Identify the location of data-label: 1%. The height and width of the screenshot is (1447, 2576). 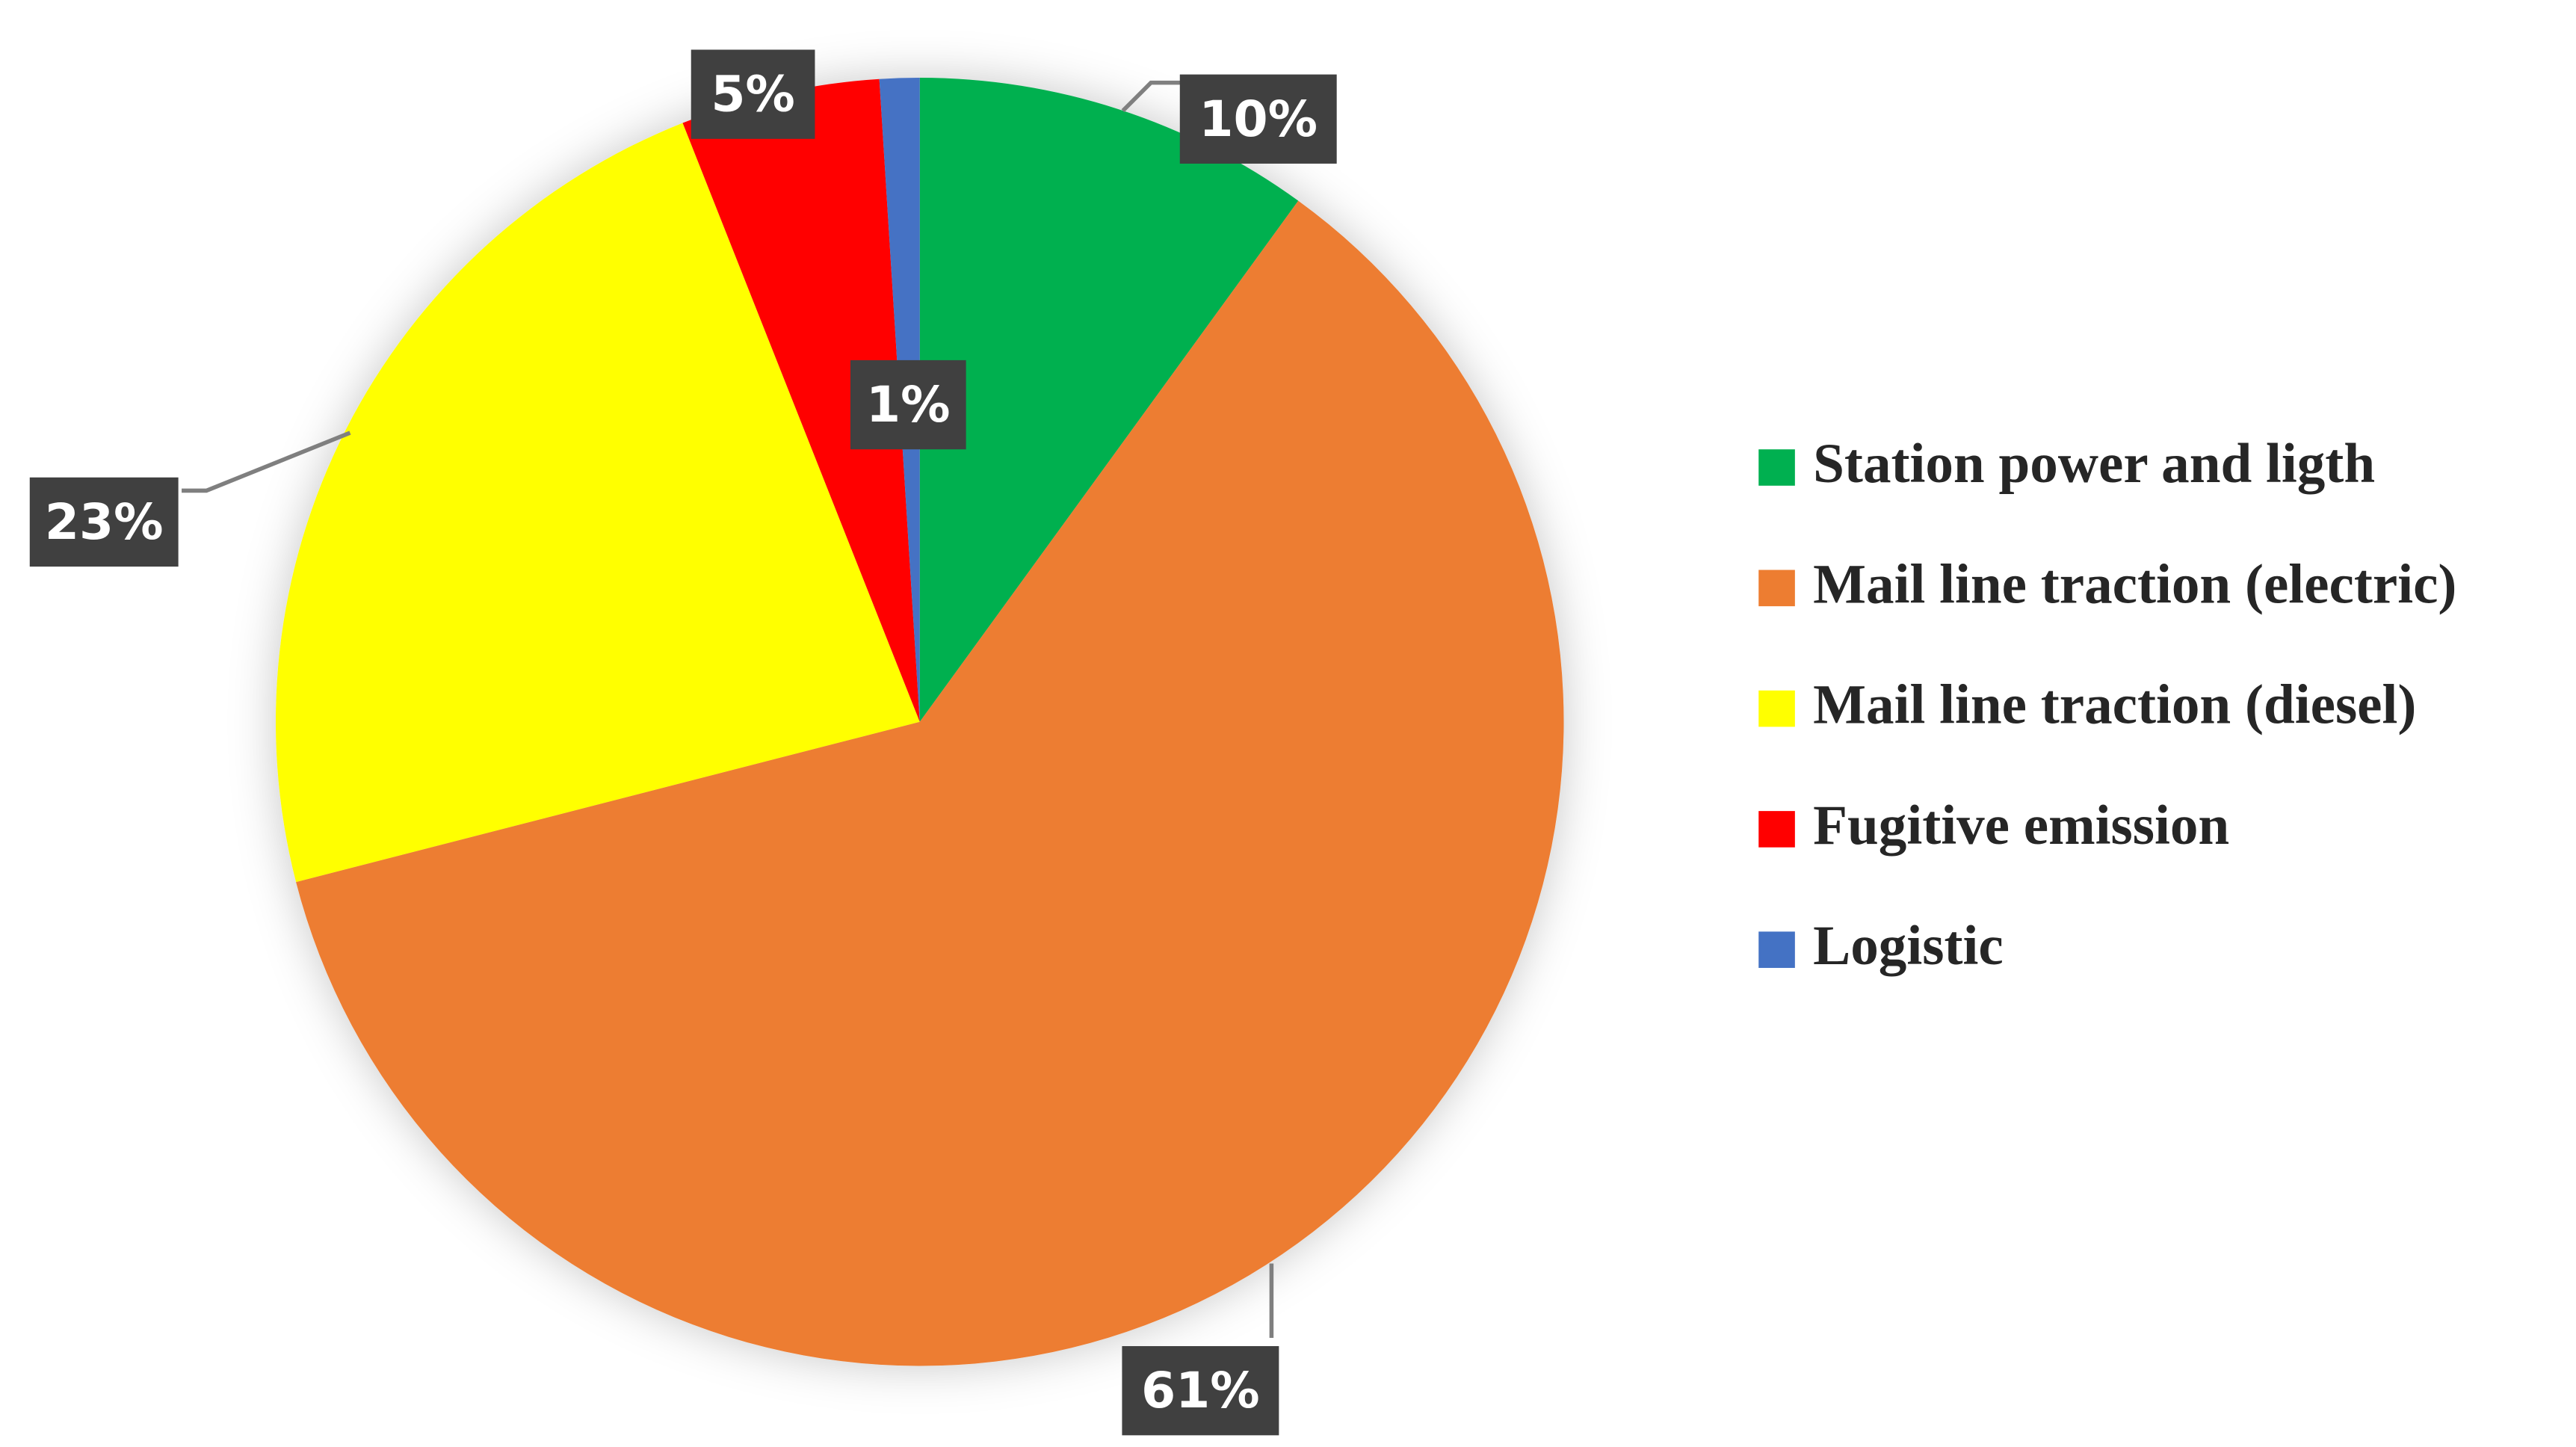
(909, 404).